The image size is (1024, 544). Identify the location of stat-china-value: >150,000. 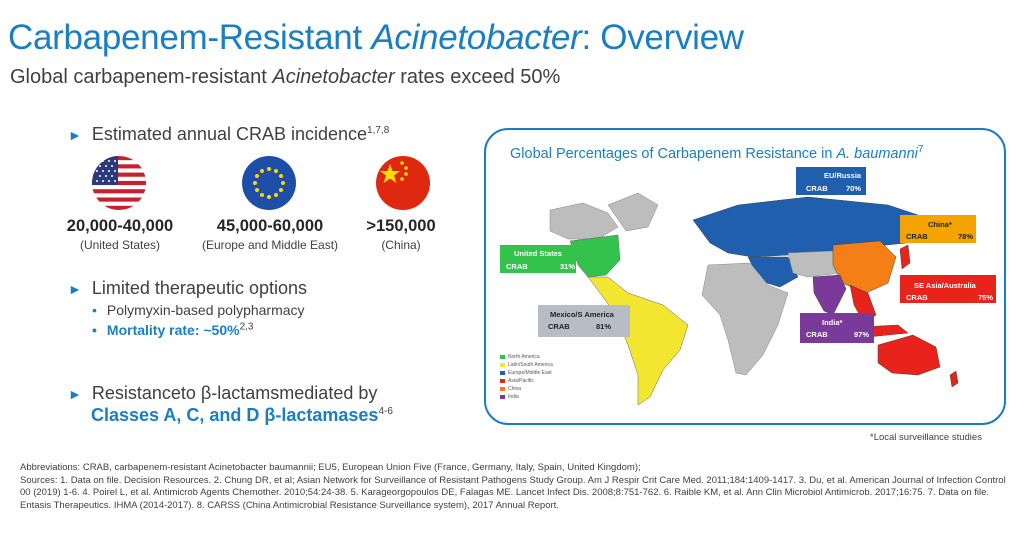
(401, 226).